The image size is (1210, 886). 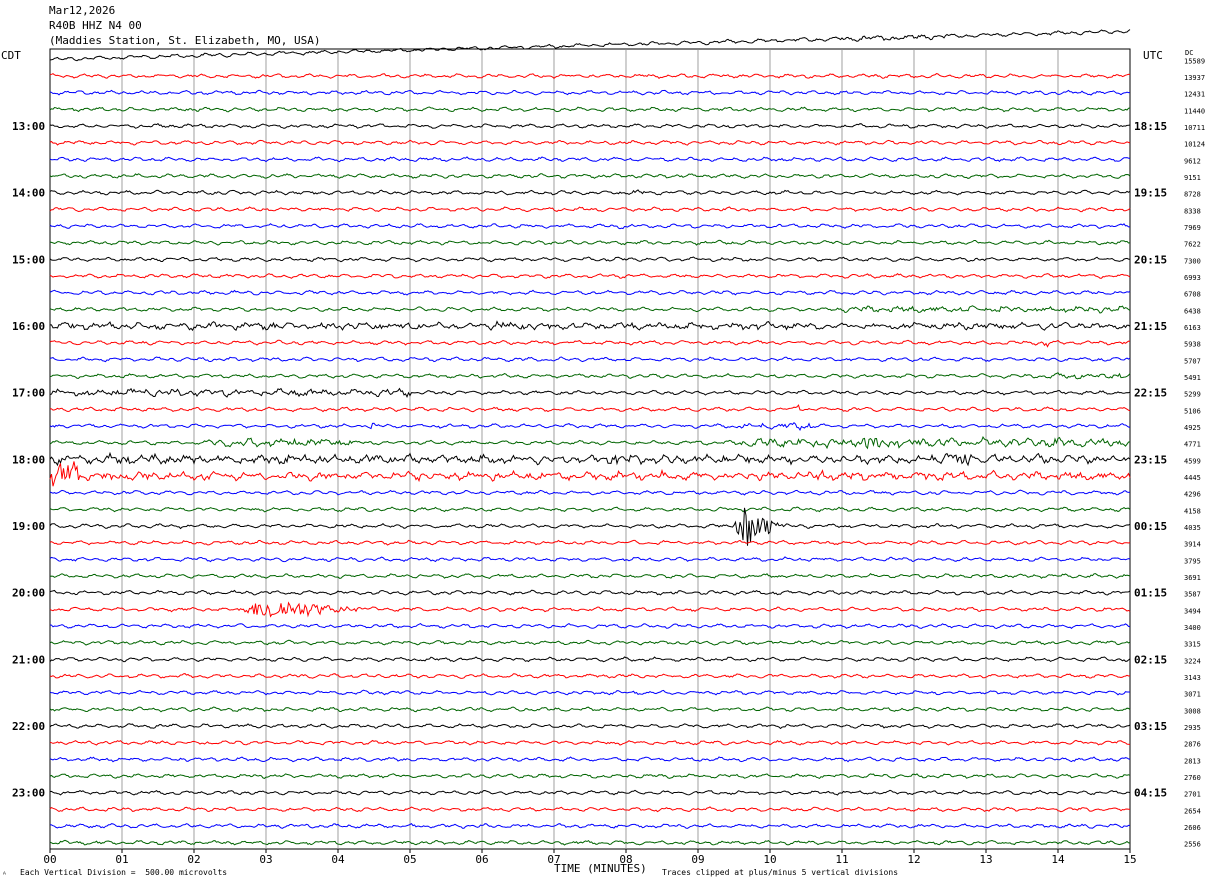 I want to click on dc-offset-label: 4599, so click(x=1192, y=461).